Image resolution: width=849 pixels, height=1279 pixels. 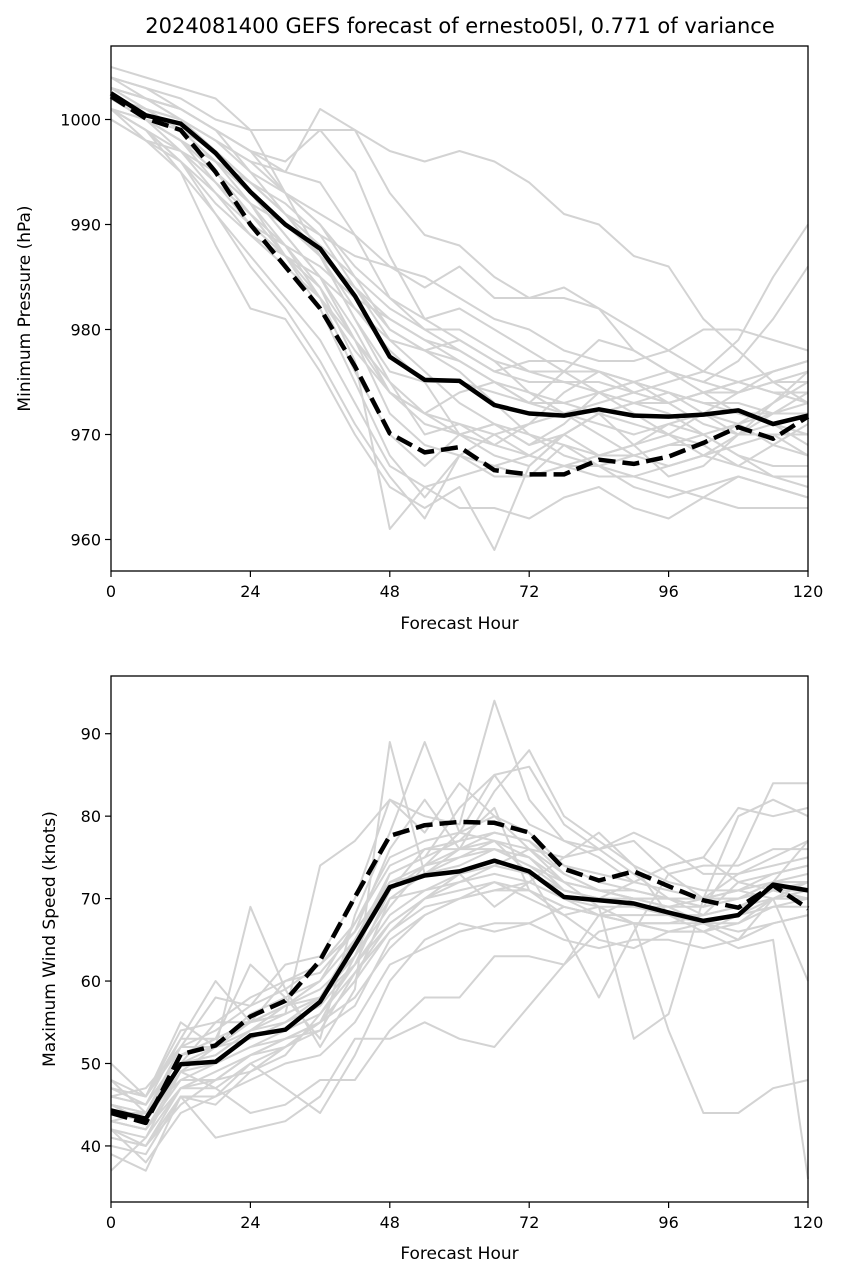 I want to click on pressure-x-tick-label: 0, so click(x=111, y=591).